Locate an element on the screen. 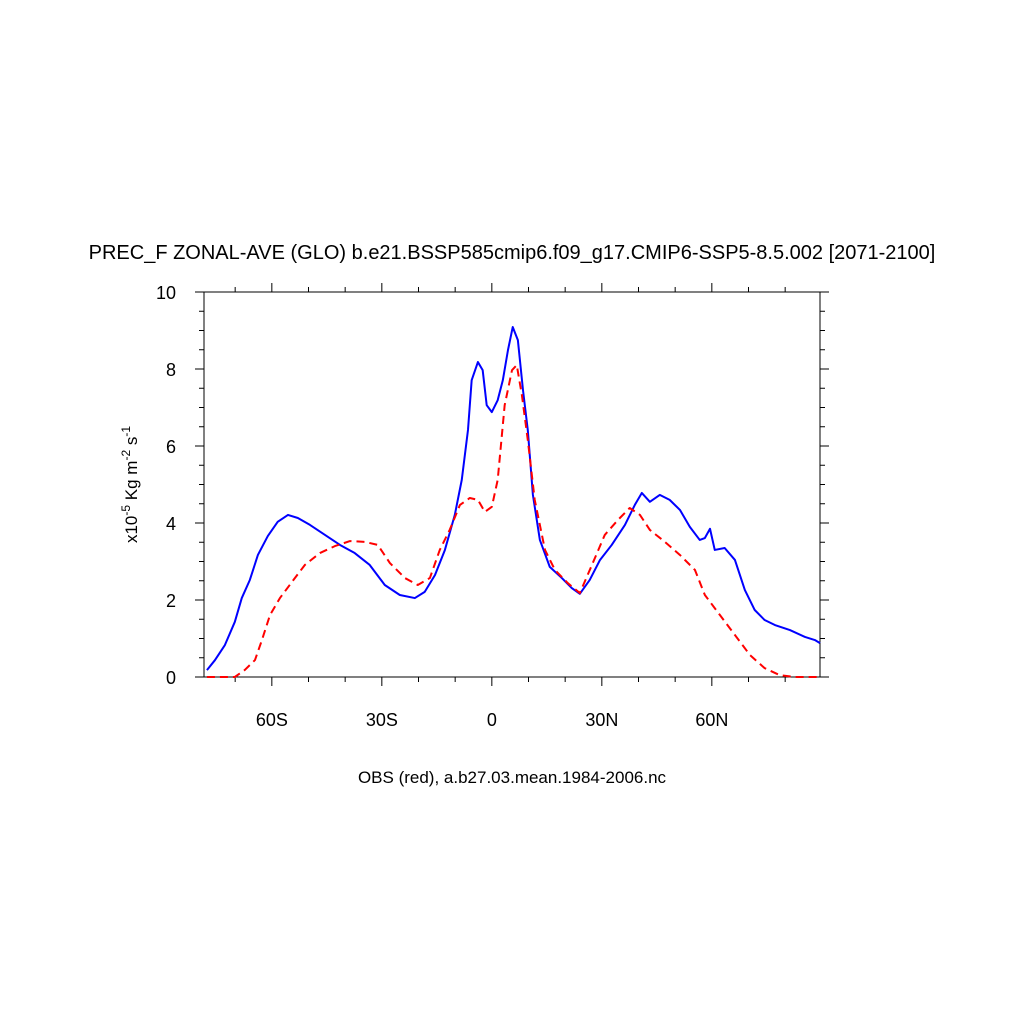 The height and width of the screenshot is (1024, 1024). y-axis-label-text: Kg m is located at coordinates (131, 483).